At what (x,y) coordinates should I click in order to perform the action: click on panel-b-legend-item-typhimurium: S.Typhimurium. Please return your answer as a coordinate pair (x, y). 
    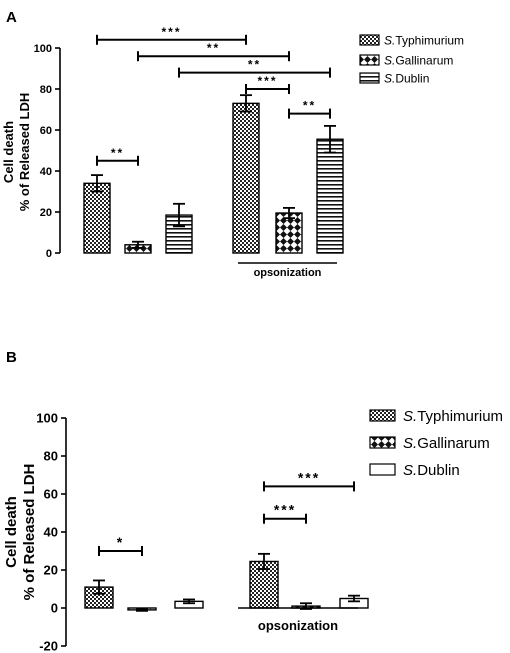
    Looking at the image, I should click on (436, 416).